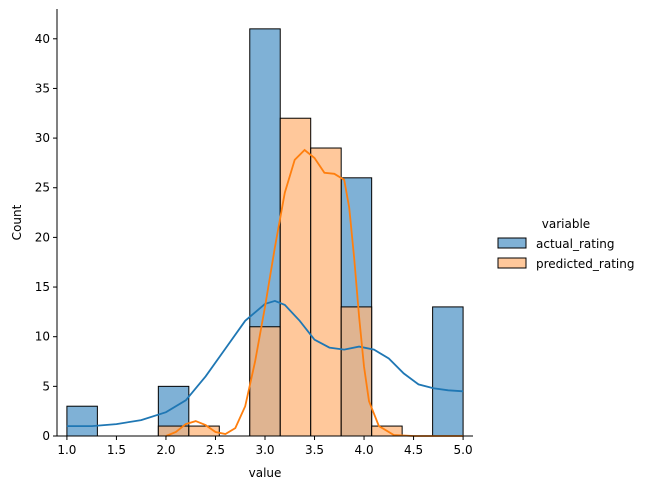 The height and width of the screenshot is (489, 662). I want to click on x-tick-label: 1.0, so click(66, 450).